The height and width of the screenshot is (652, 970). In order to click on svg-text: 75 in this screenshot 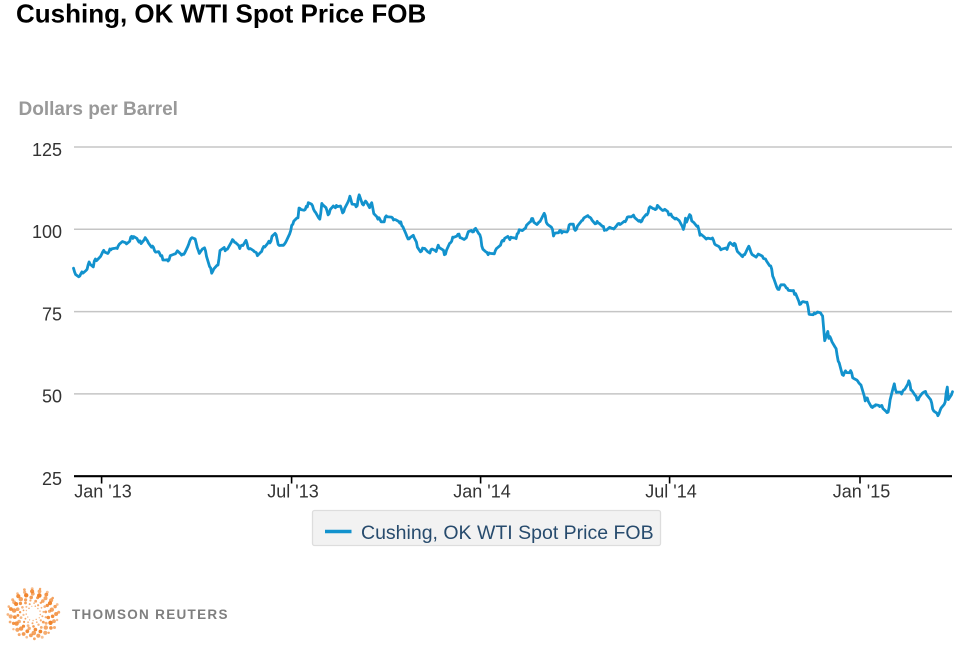, I will do `click(52, 314)`.